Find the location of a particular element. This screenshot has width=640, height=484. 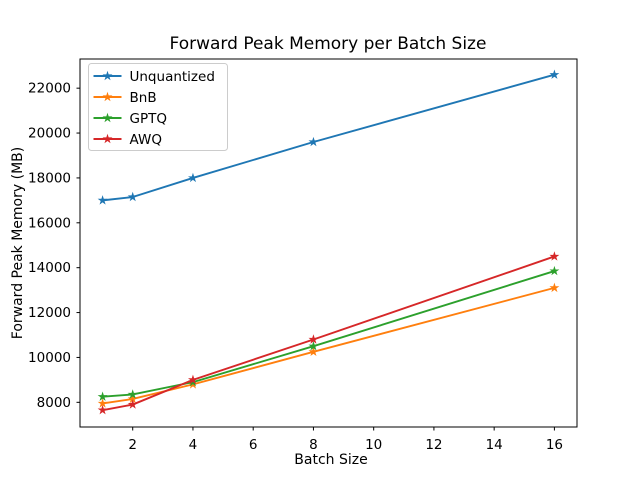

legend-box is located at coordinates (158, 107).